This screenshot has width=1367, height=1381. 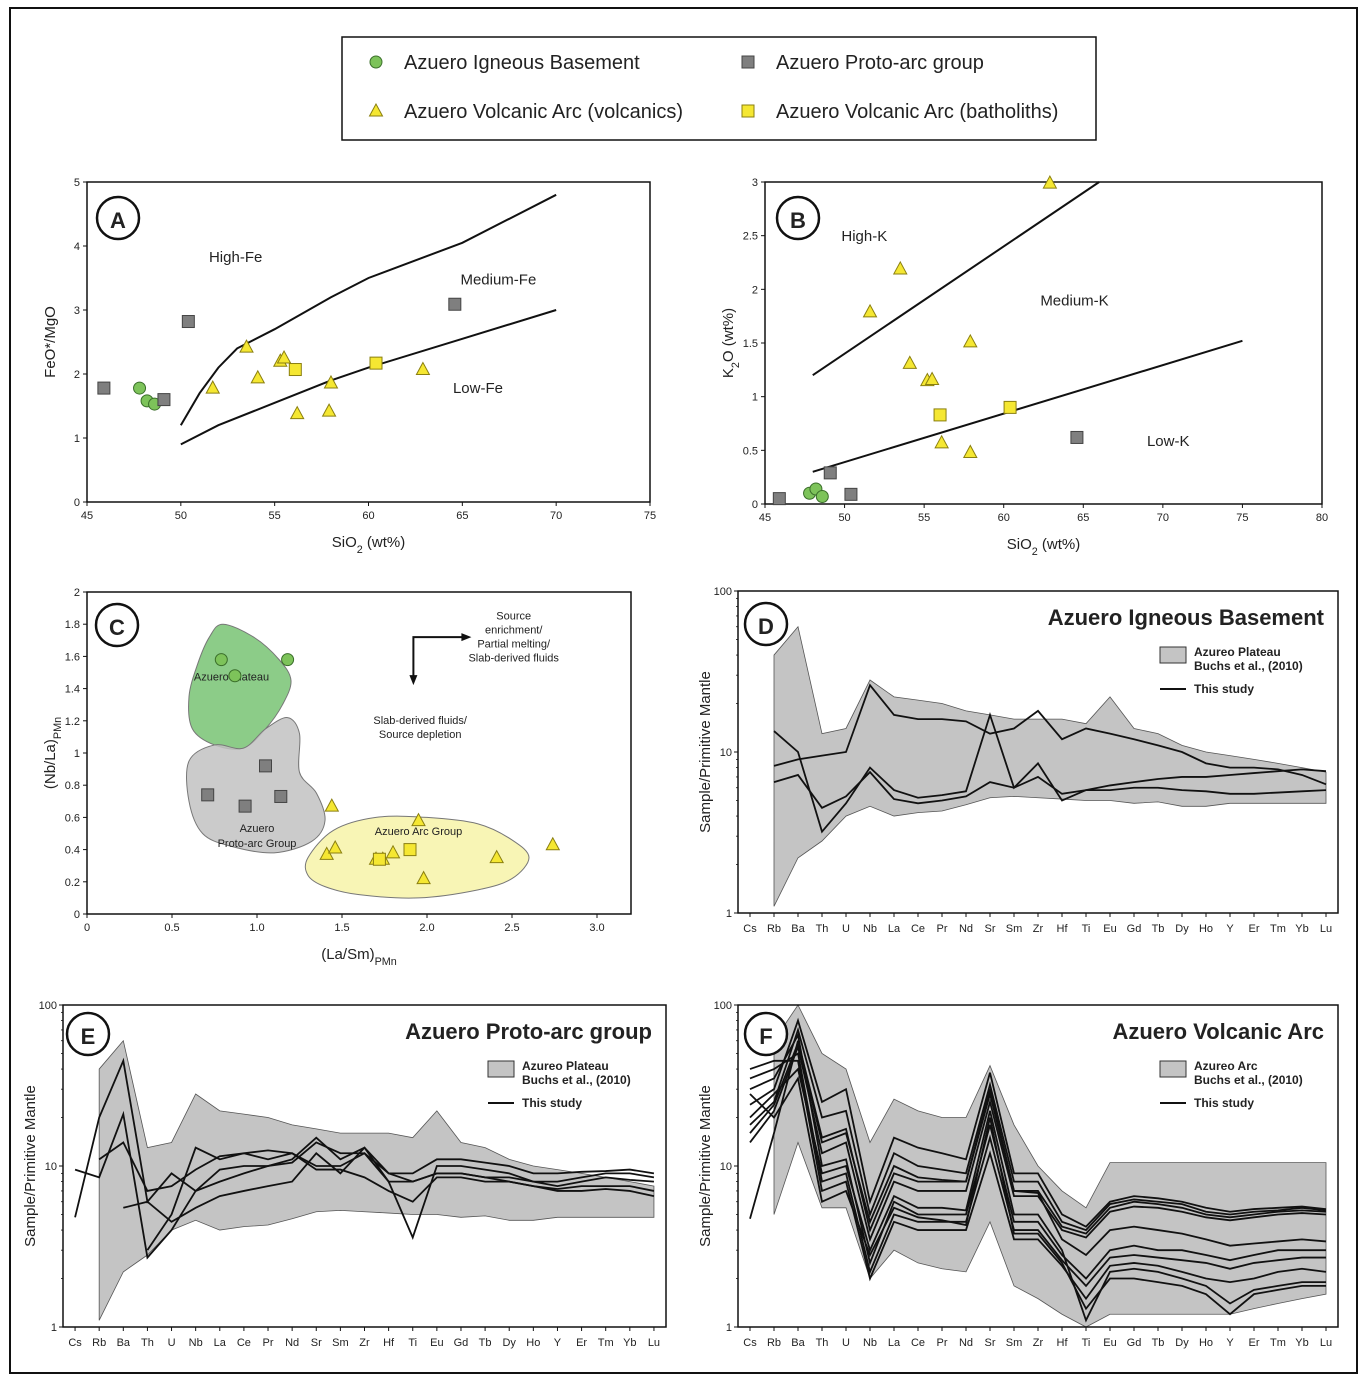 What do you see at coordinates (880, 63) in the screenshot?
I see `legend-label-proto: Azuero Proto-arc group` at bounding box center [880, 63].